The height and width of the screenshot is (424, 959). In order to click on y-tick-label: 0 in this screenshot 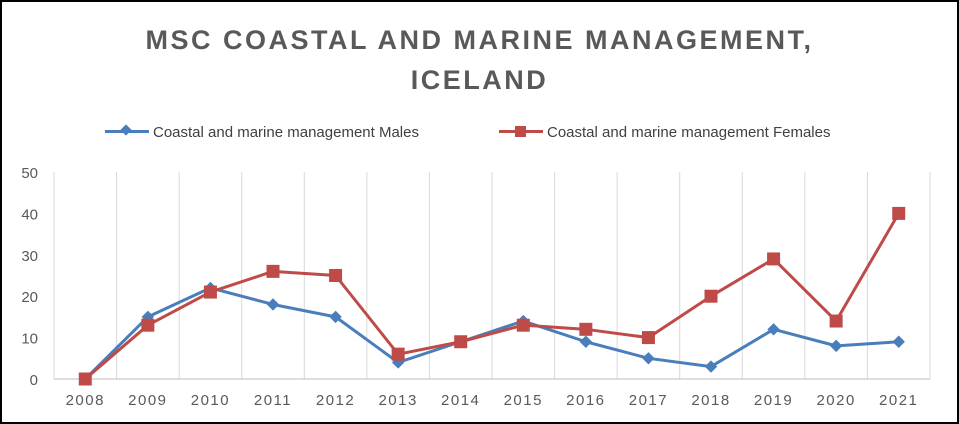, I will do `click(34, 380)`.